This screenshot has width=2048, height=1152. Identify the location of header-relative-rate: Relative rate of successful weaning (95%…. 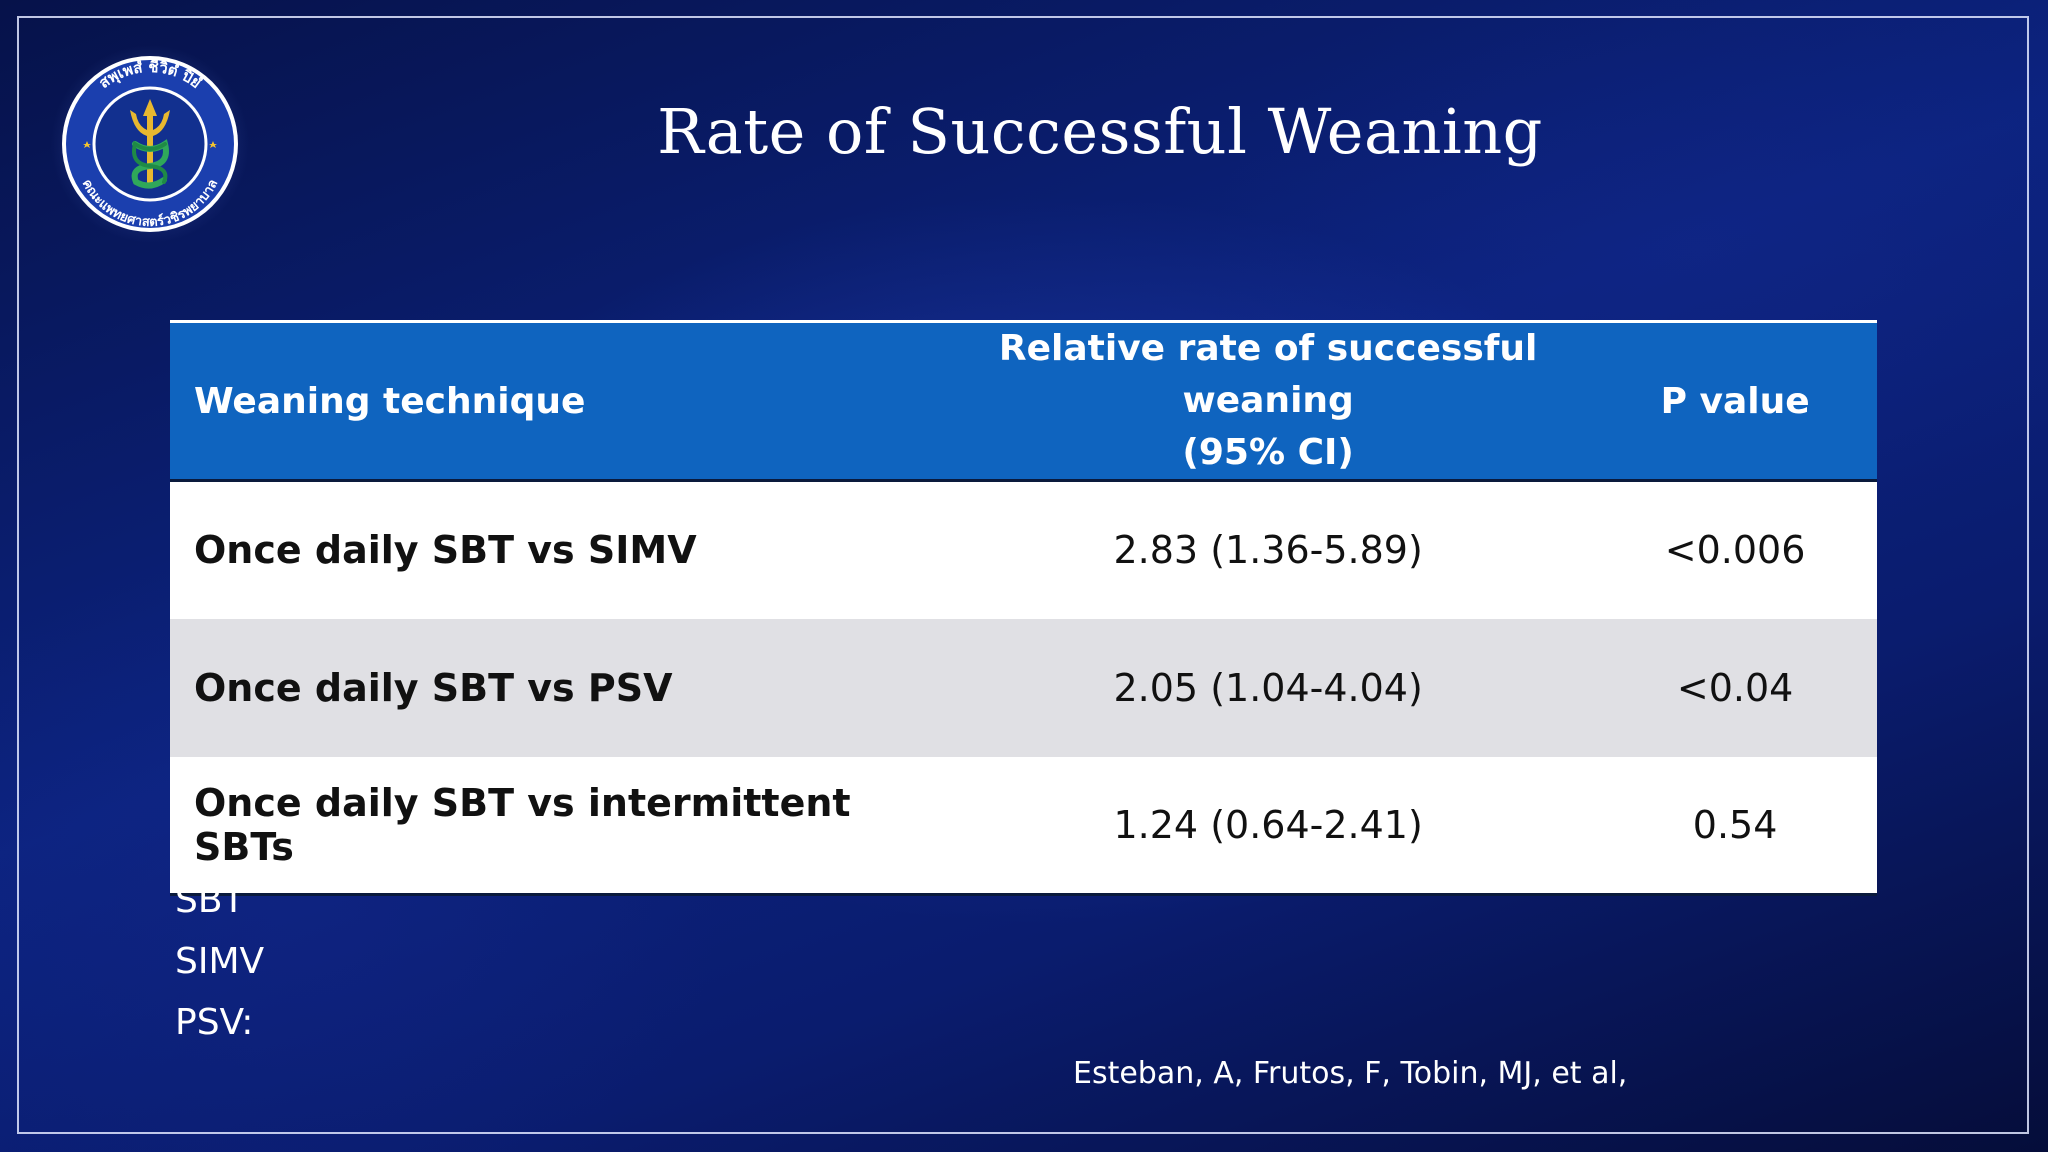
(1268, 401).